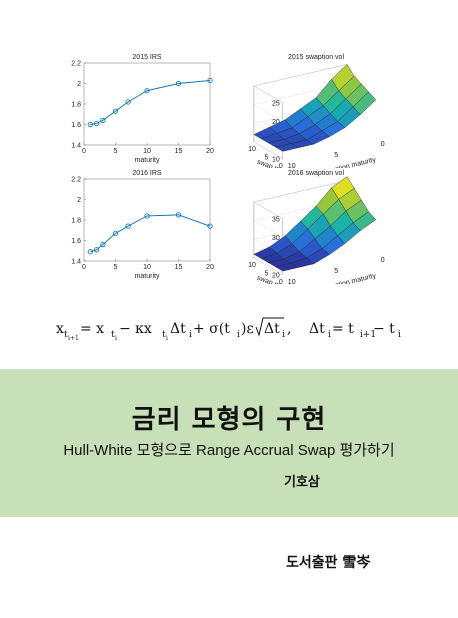  Describe the element at coordinates (316, 57) in the screenshot. I see `chart-title-2: 2015 swaption vol` at that location.